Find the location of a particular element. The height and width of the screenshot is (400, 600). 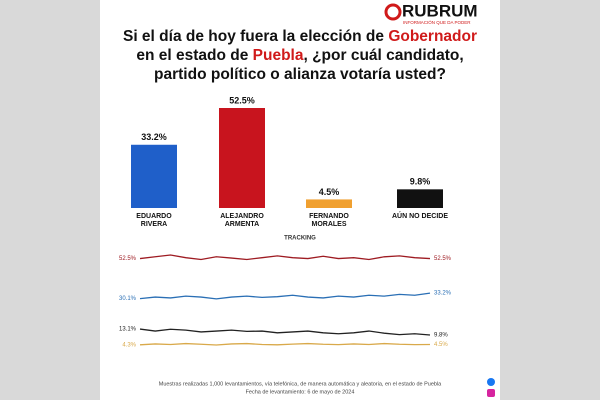

value-label: 52.5% is located at coordinates (242, 100).